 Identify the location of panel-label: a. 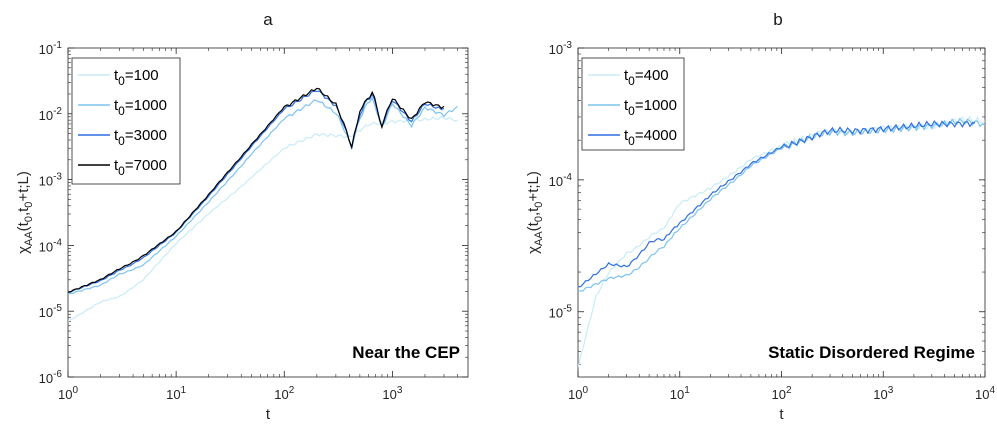
(268, 19).